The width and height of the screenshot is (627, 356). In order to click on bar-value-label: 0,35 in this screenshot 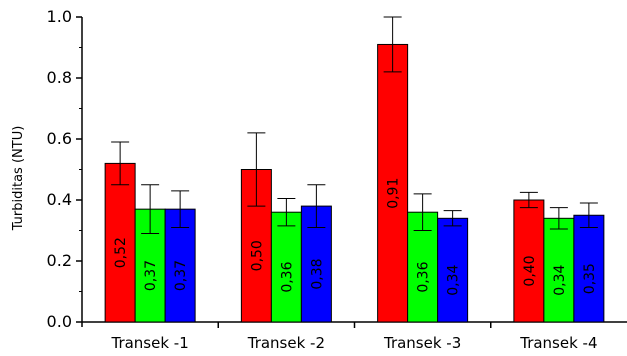, I will do `click(590, 278)`.